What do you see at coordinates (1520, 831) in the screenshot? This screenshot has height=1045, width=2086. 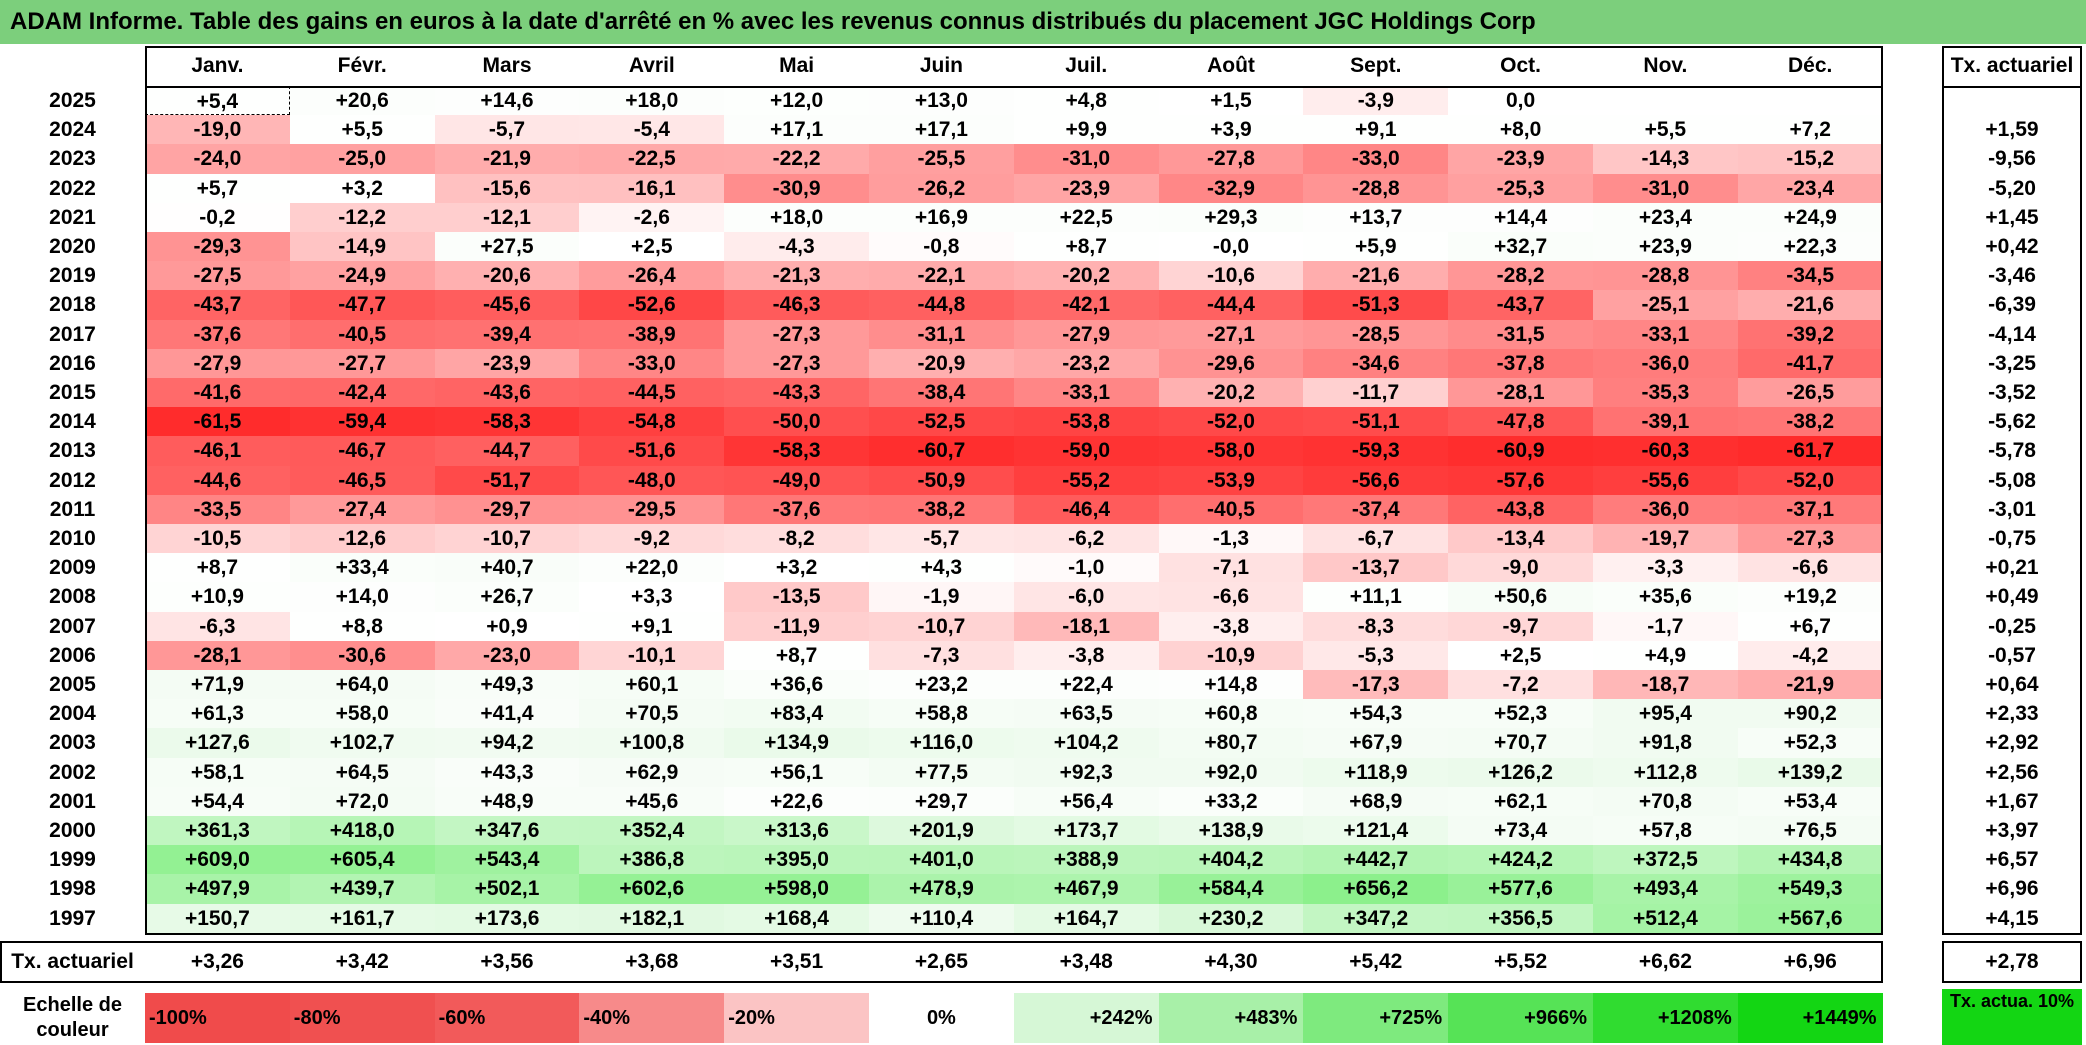 I see `gain-cell: +73,4` at bounding box center [1520, 831].